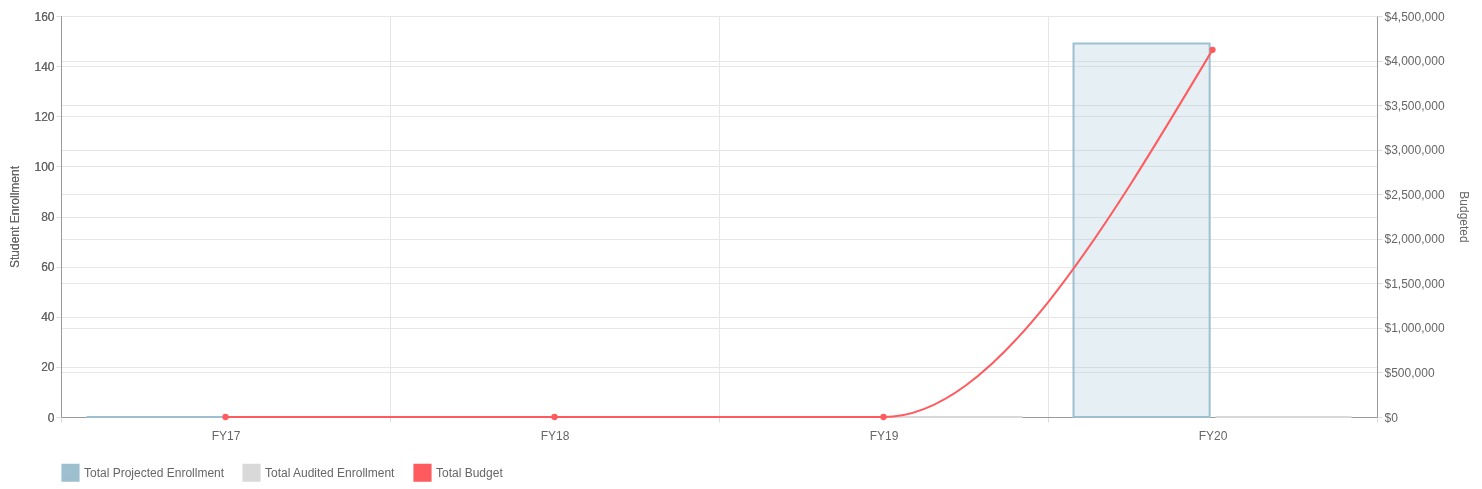 The width and height of the screenshot is (1482, 489). Describe the element at coordinates (48, 367) in the screenshot. I see `y-tick-label: 20` at that location.